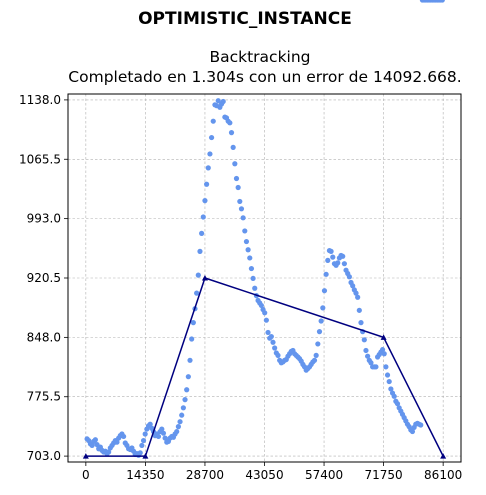 The image size is (486, 495). Describe the element at coordinates (40, 159) in the screenshot. I see `y-tick-label: 1065.5` at that location.